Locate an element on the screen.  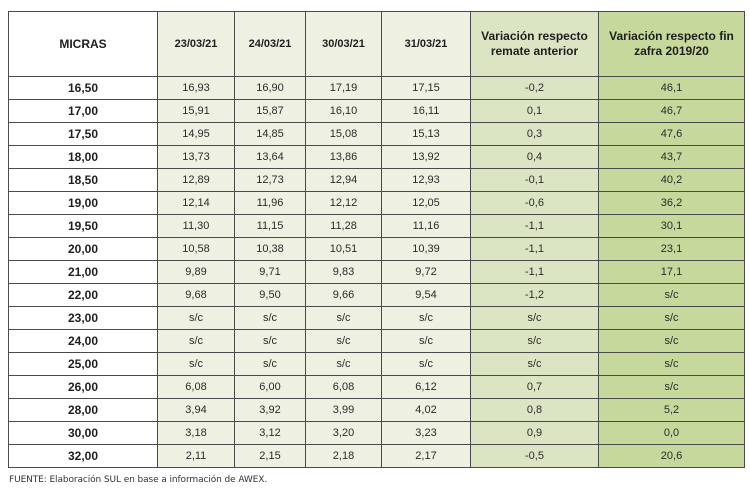
price-cell: 11,16 is located at coordinates (426, 226).